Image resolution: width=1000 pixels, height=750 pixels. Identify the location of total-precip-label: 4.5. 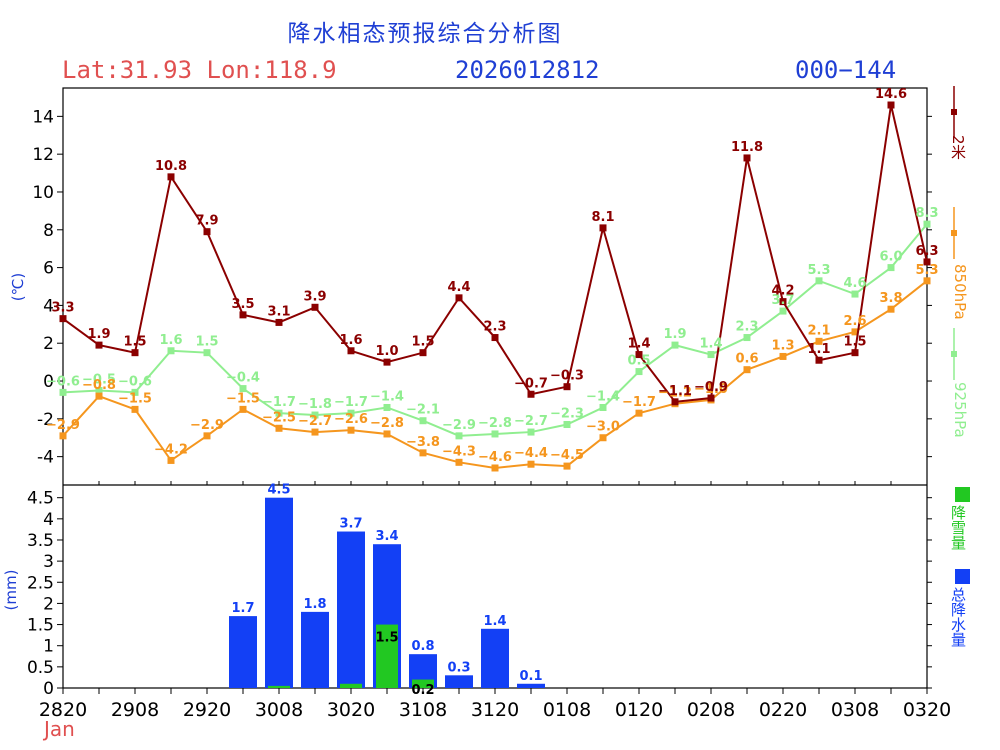
(278, 490).